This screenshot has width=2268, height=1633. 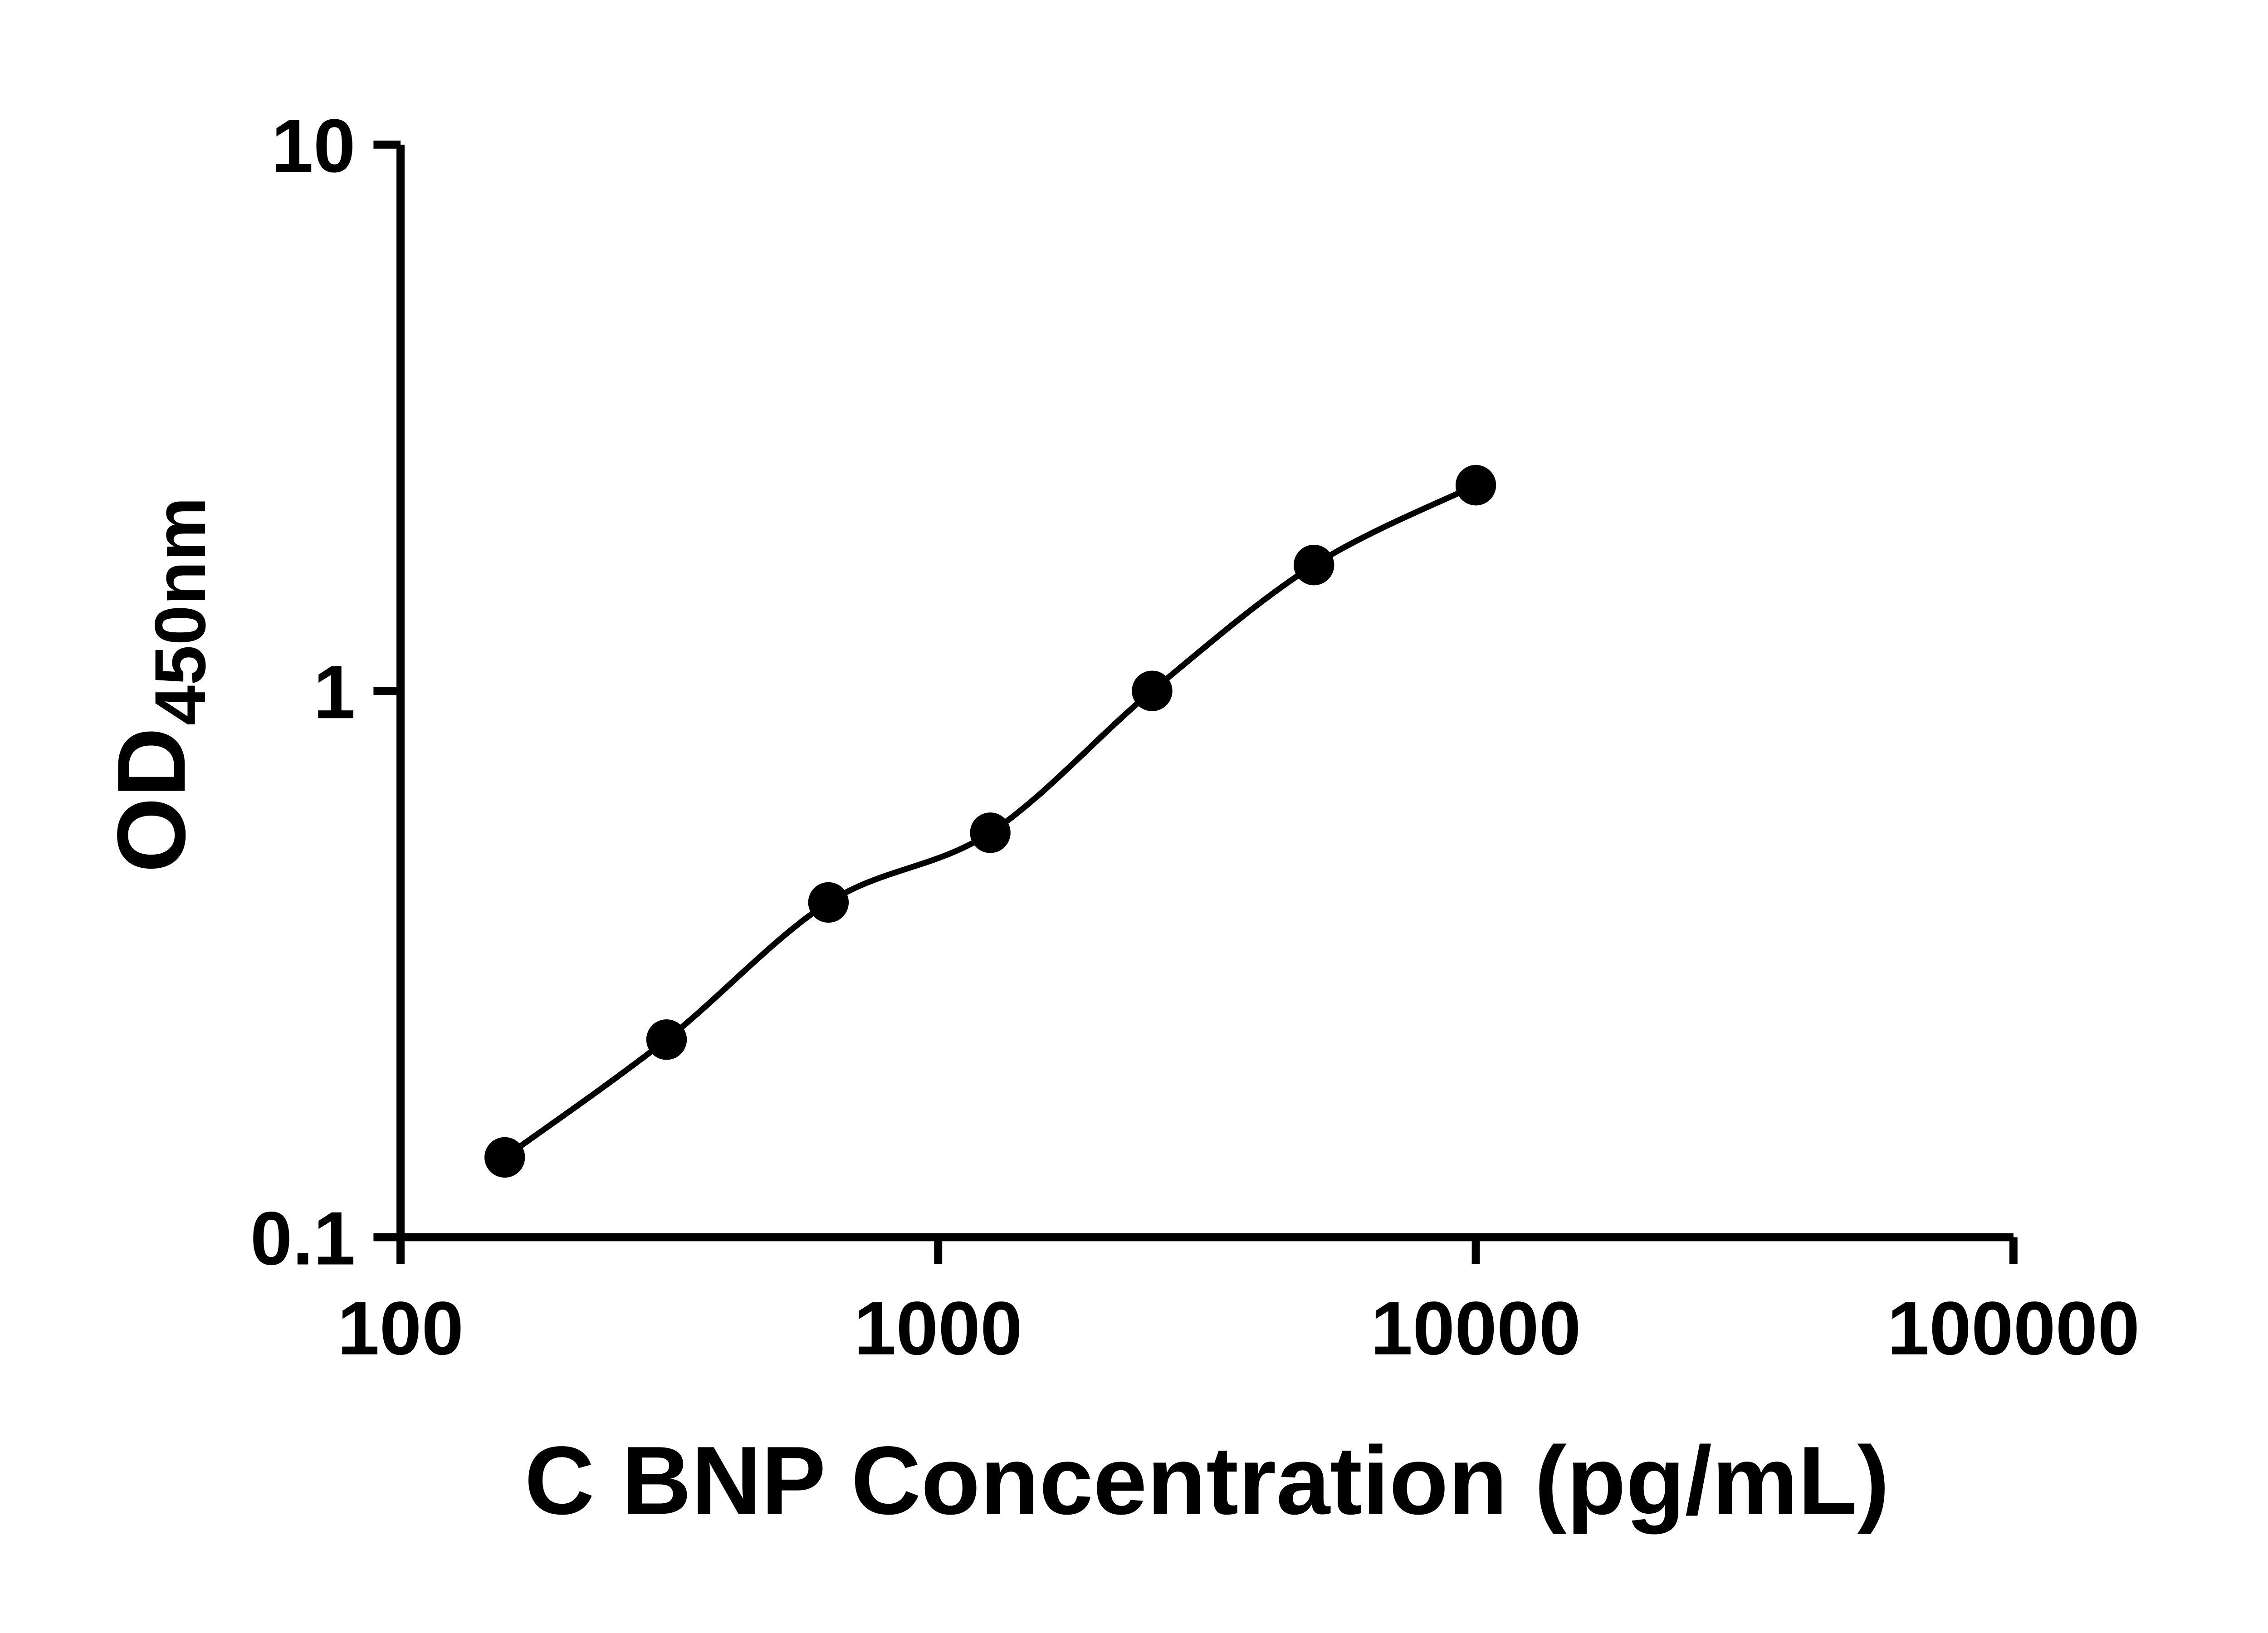 I want to click on x-tick-label: 100, so click(x=401, y=1328).